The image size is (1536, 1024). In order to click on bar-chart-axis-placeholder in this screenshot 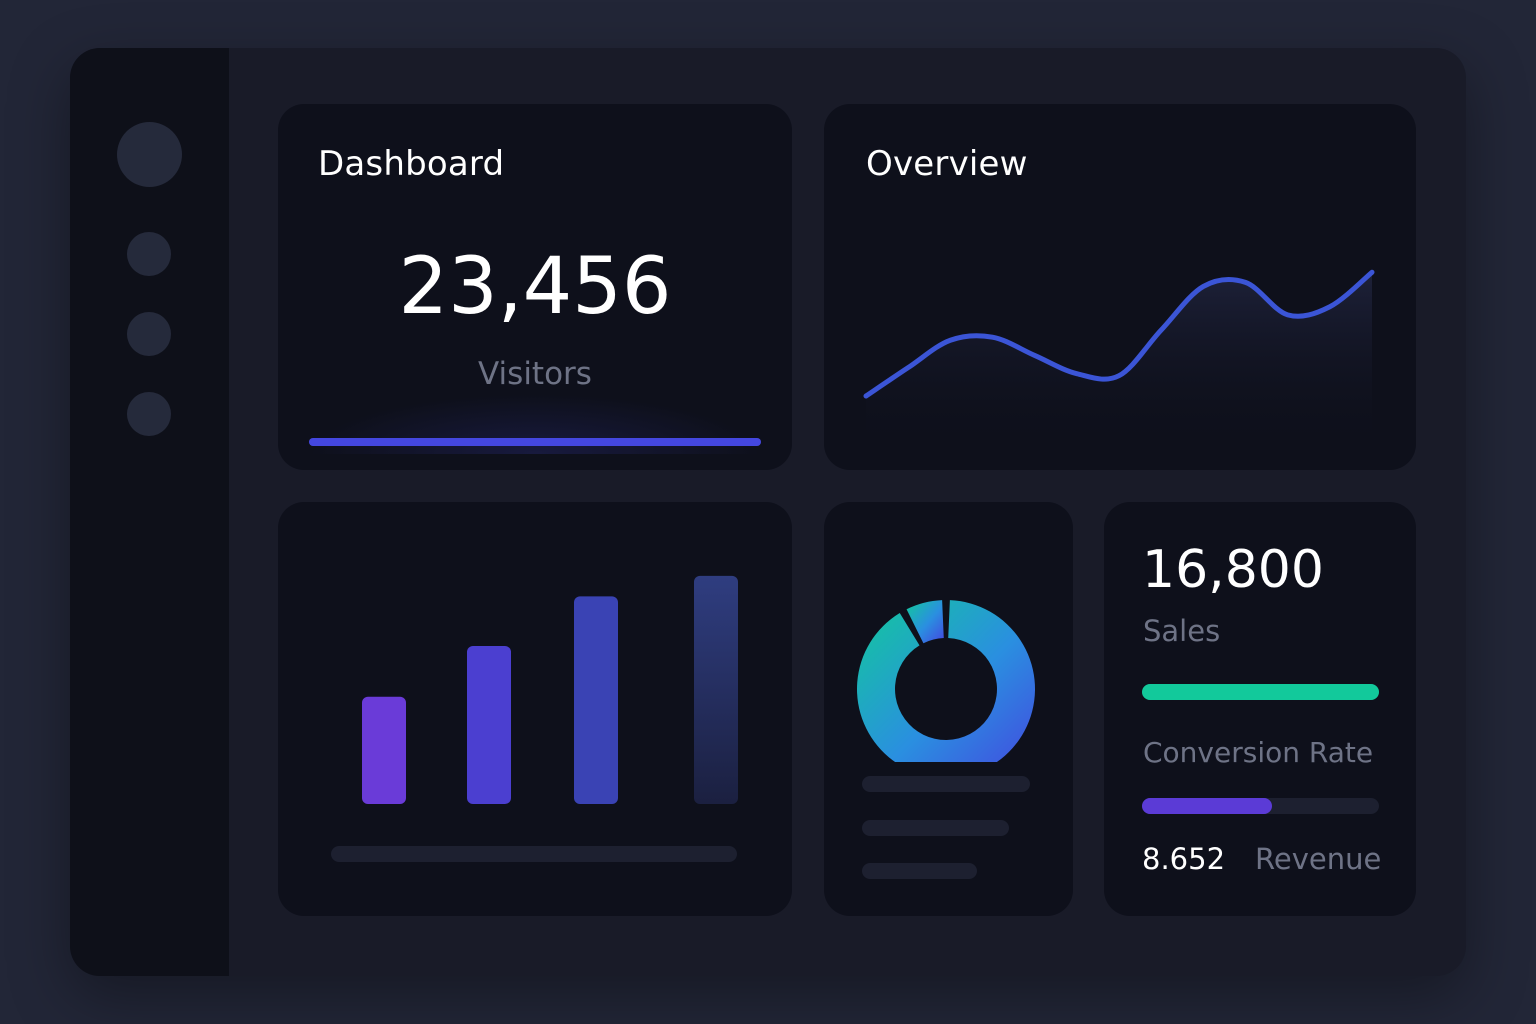, I will do `click(534, 854)`.